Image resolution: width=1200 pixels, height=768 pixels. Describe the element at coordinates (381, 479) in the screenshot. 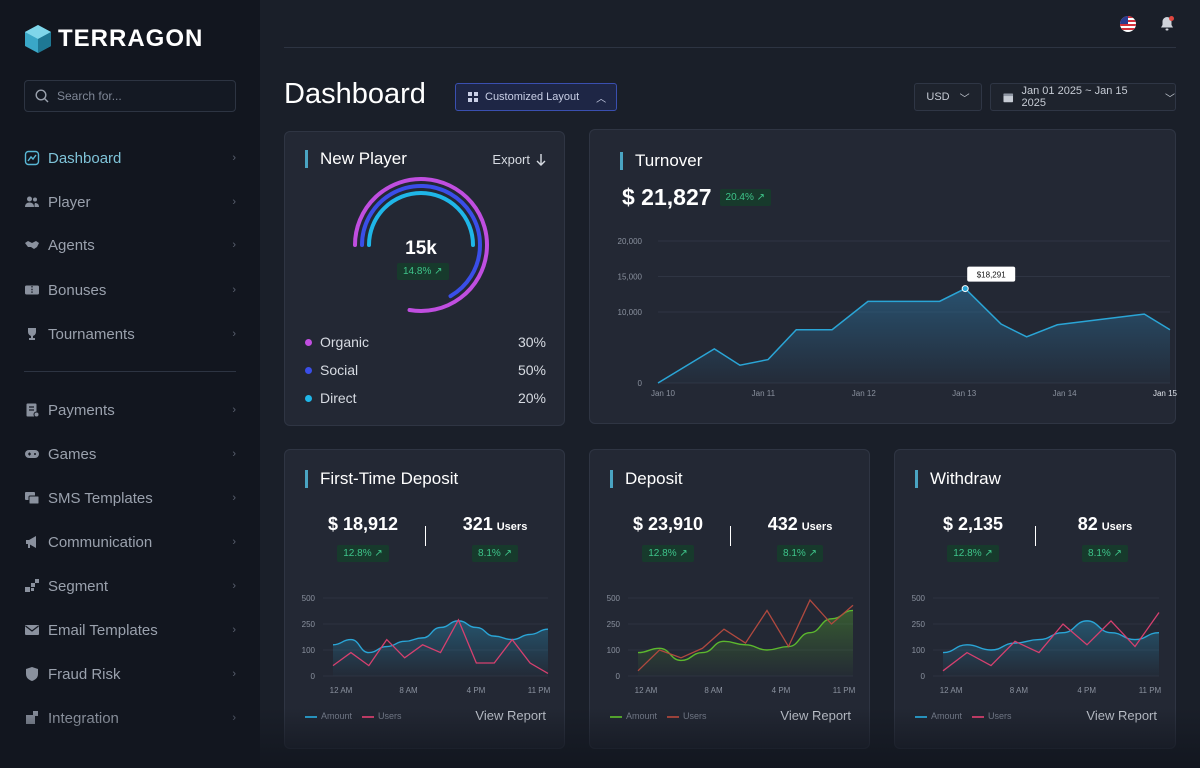

I see `card-title: First-Time Deposit` at that location.